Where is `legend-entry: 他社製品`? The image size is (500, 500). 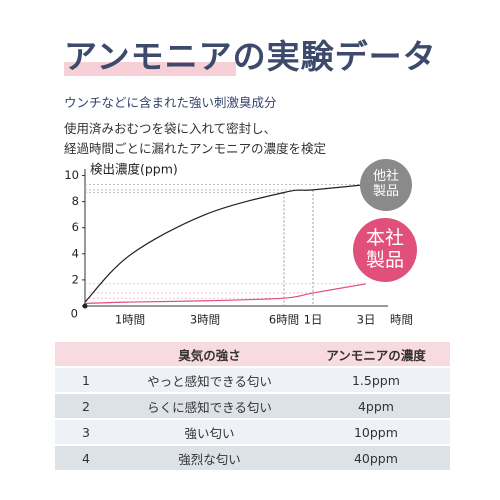 legend-entry: 他社製品 is located at coordinates (386, 185).